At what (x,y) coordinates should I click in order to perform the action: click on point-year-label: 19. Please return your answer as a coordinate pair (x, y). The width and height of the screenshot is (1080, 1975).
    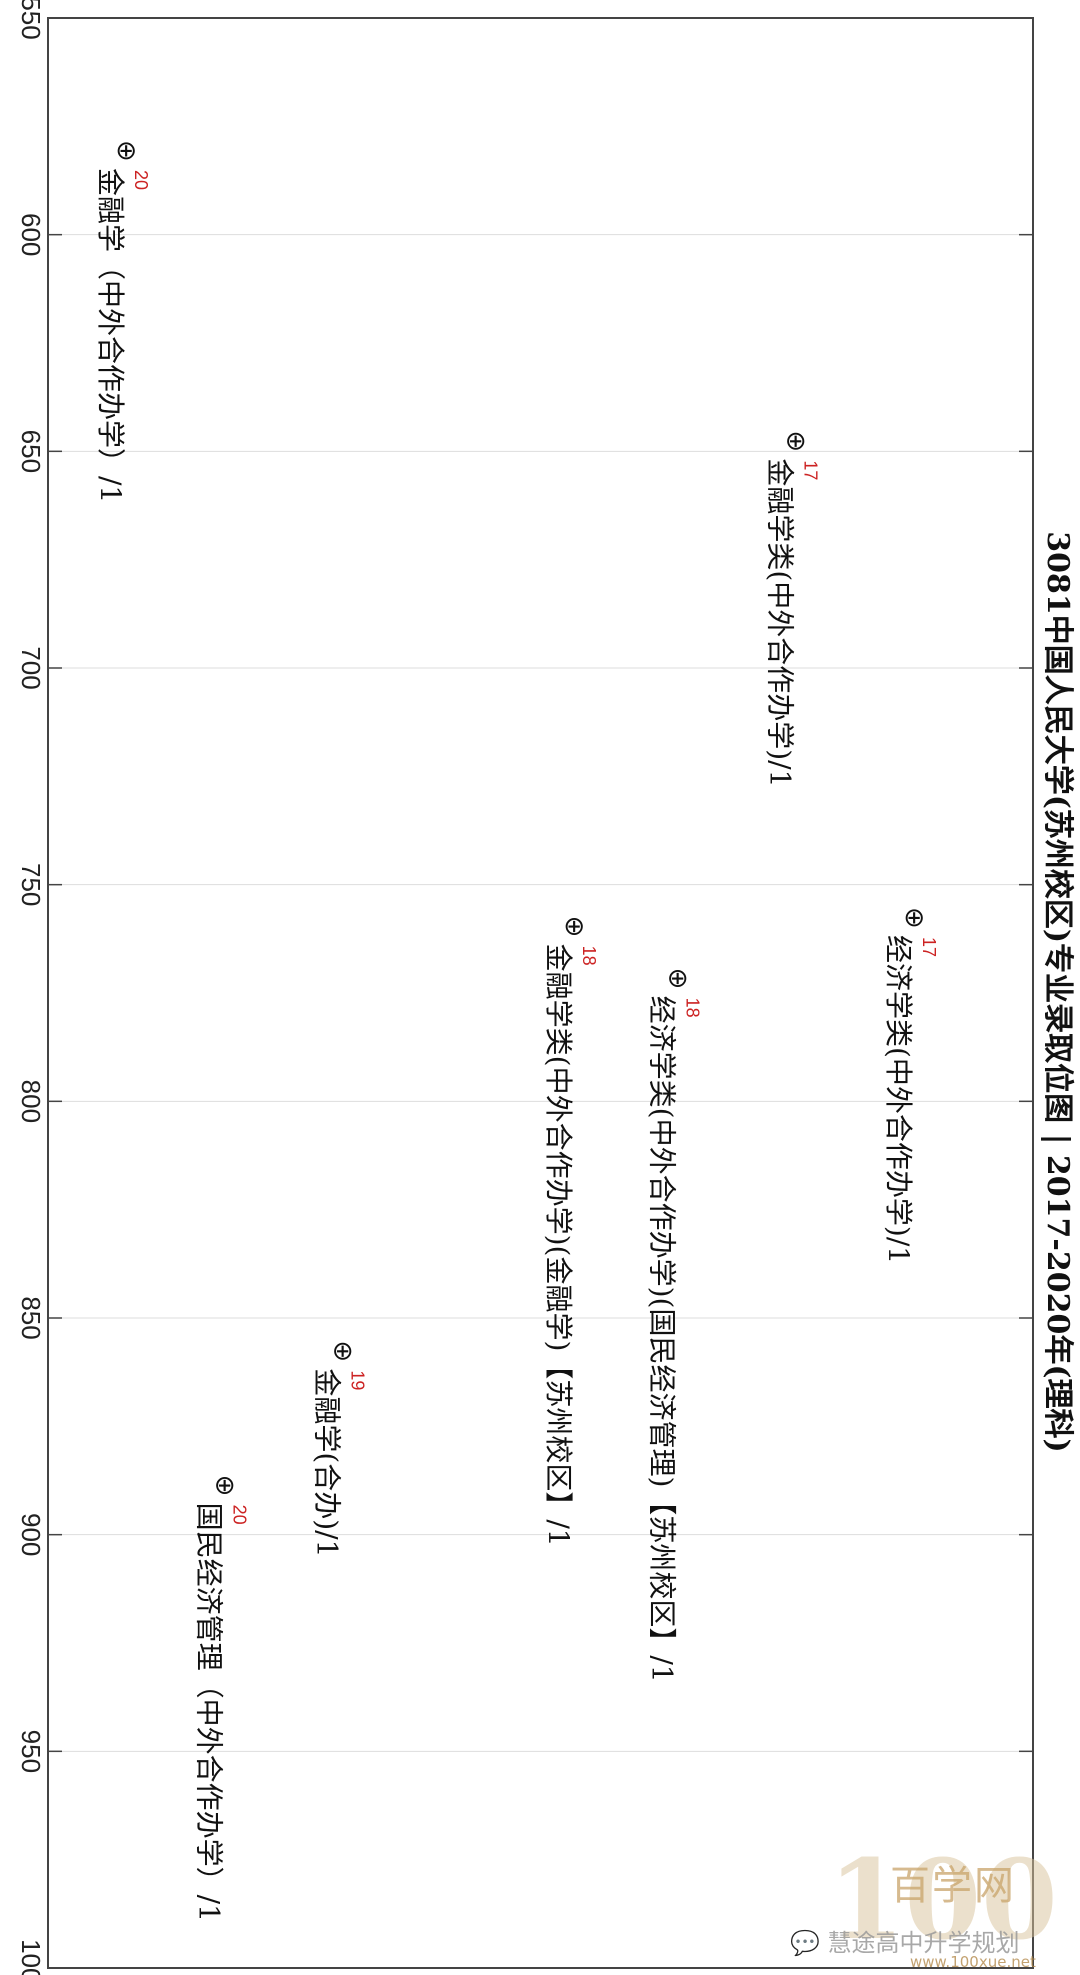
    Looking at the image, I should click on (358, 1380).